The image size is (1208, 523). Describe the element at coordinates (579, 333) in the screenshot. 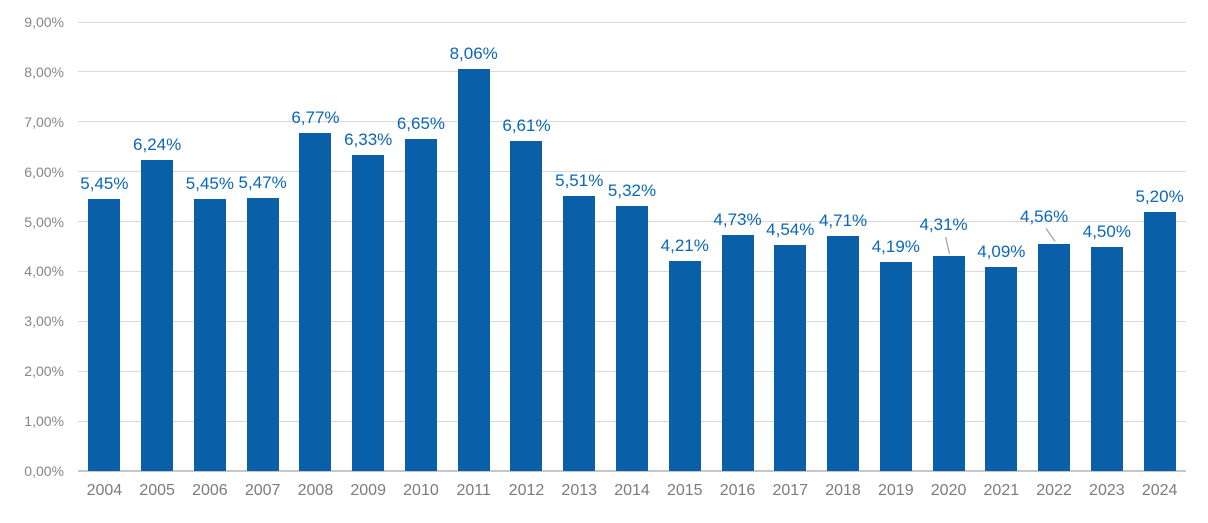

I see `bar-2013` at that location.